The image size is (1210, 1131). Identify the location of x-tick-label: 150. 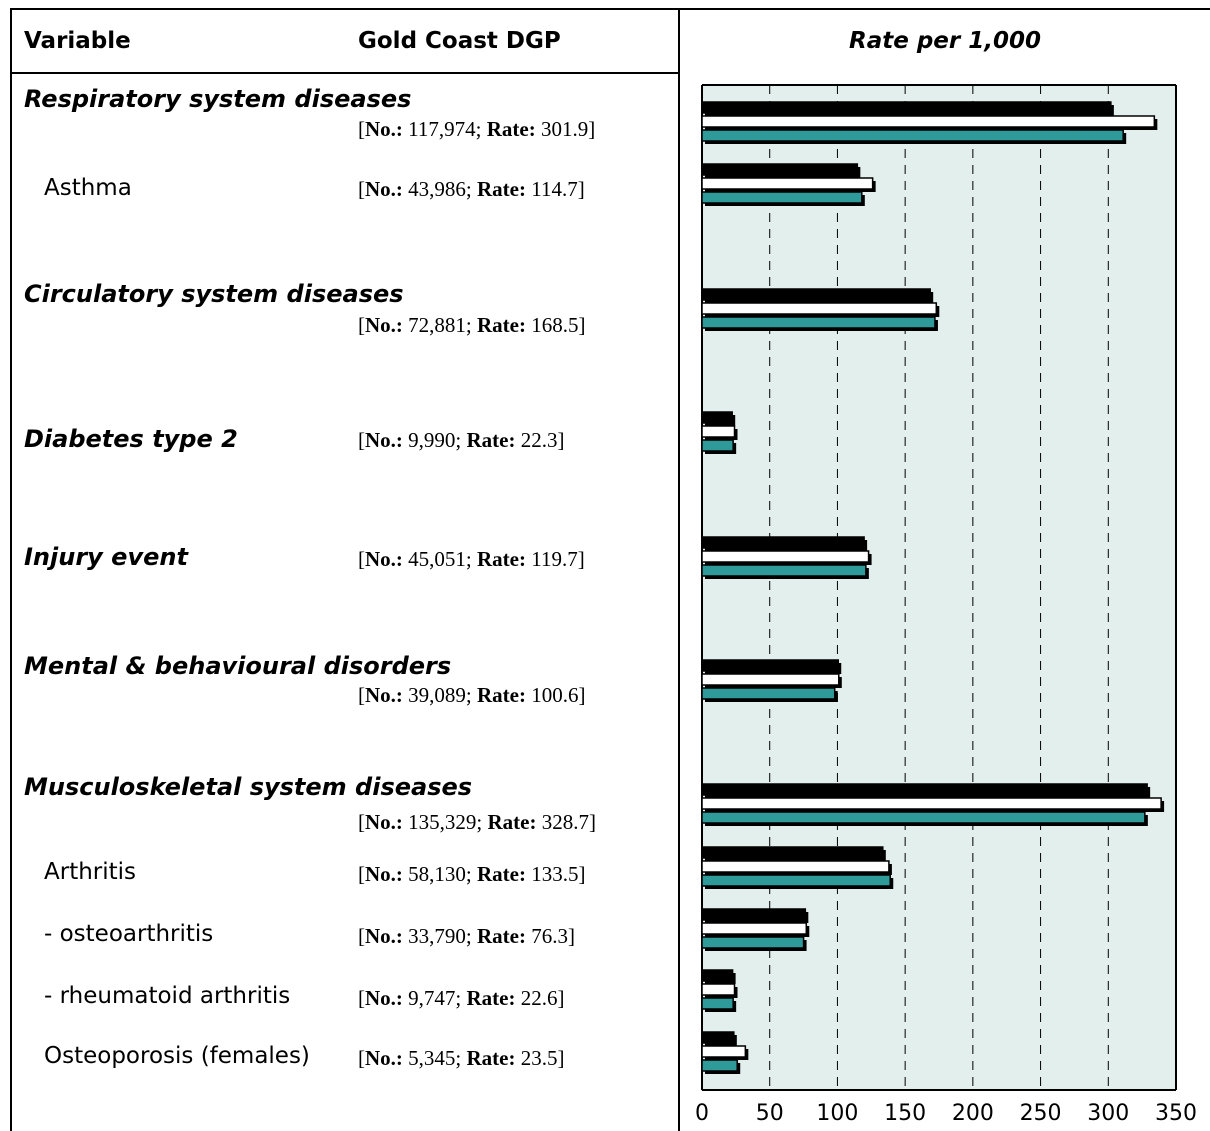
(905, 1113).